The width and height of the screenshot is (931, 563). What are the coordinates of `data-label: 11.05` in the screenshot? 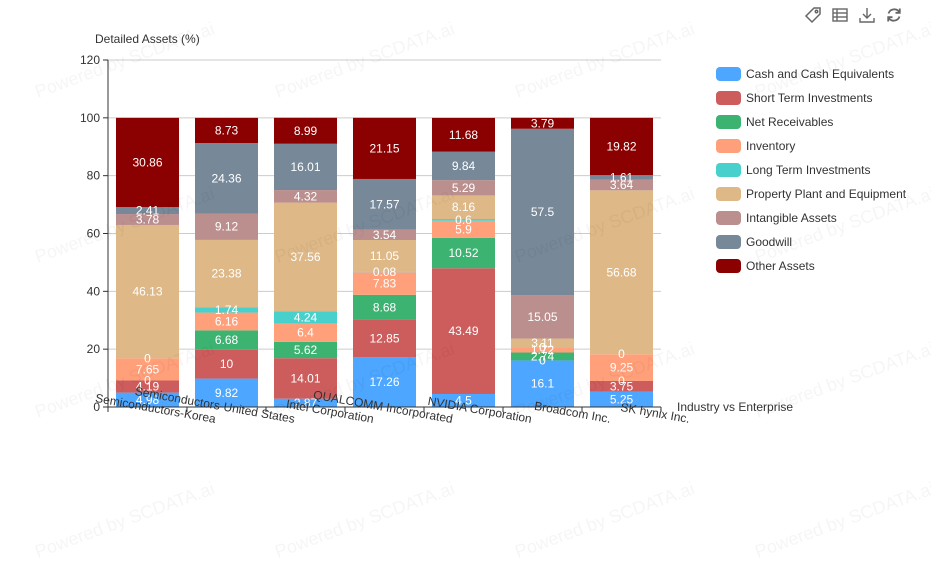 It's located at (384, 256).